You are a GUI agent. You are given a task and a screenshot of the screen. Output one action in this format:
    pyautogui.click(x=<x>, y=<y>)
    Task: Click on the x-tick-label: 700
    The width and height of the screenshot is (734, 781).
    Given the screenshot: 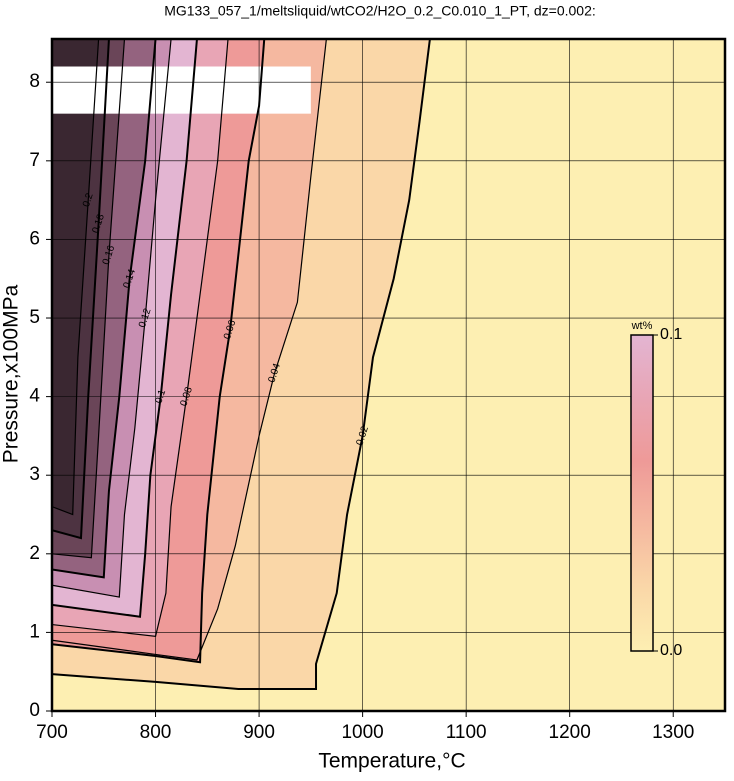 What is the action you would take?
    pyautogui.click(x=52, y=732)
    